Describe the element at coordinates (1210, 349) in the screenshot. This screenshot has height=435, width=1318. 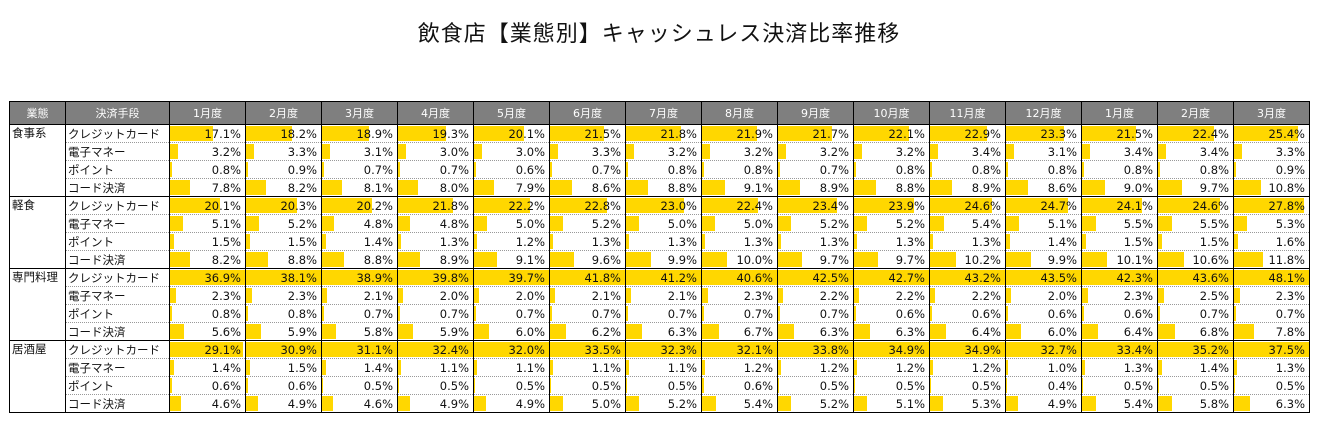
I see `value-text: 35.2%` at that location.